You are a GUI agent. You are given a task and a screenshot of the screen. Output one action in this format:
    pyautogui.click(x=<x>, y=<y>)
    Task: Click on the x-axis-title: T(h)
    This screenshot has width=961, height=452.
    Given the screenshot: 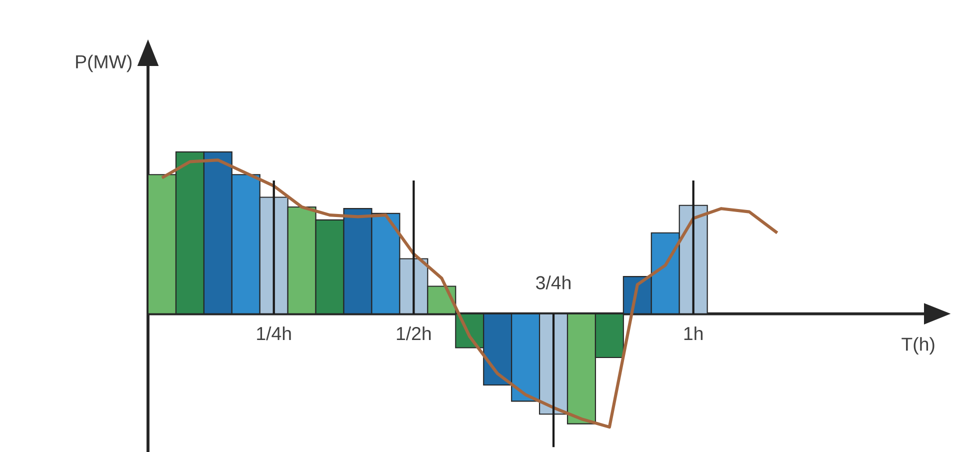 What is the action you would take?
    pyautogui.click(x=918, y=346)
    